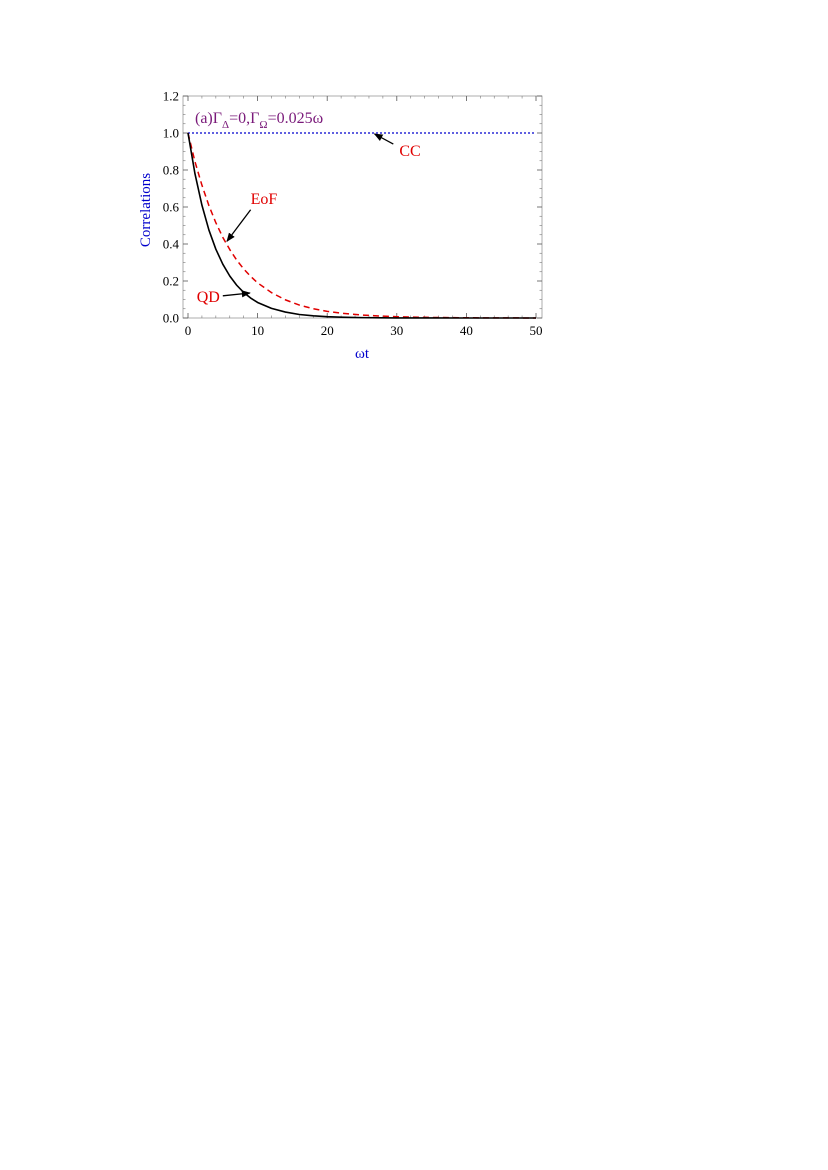 The height and width of the screenshot is (1170, 828). I want to click on y-tick-label: 0.2, so click(171, 281).